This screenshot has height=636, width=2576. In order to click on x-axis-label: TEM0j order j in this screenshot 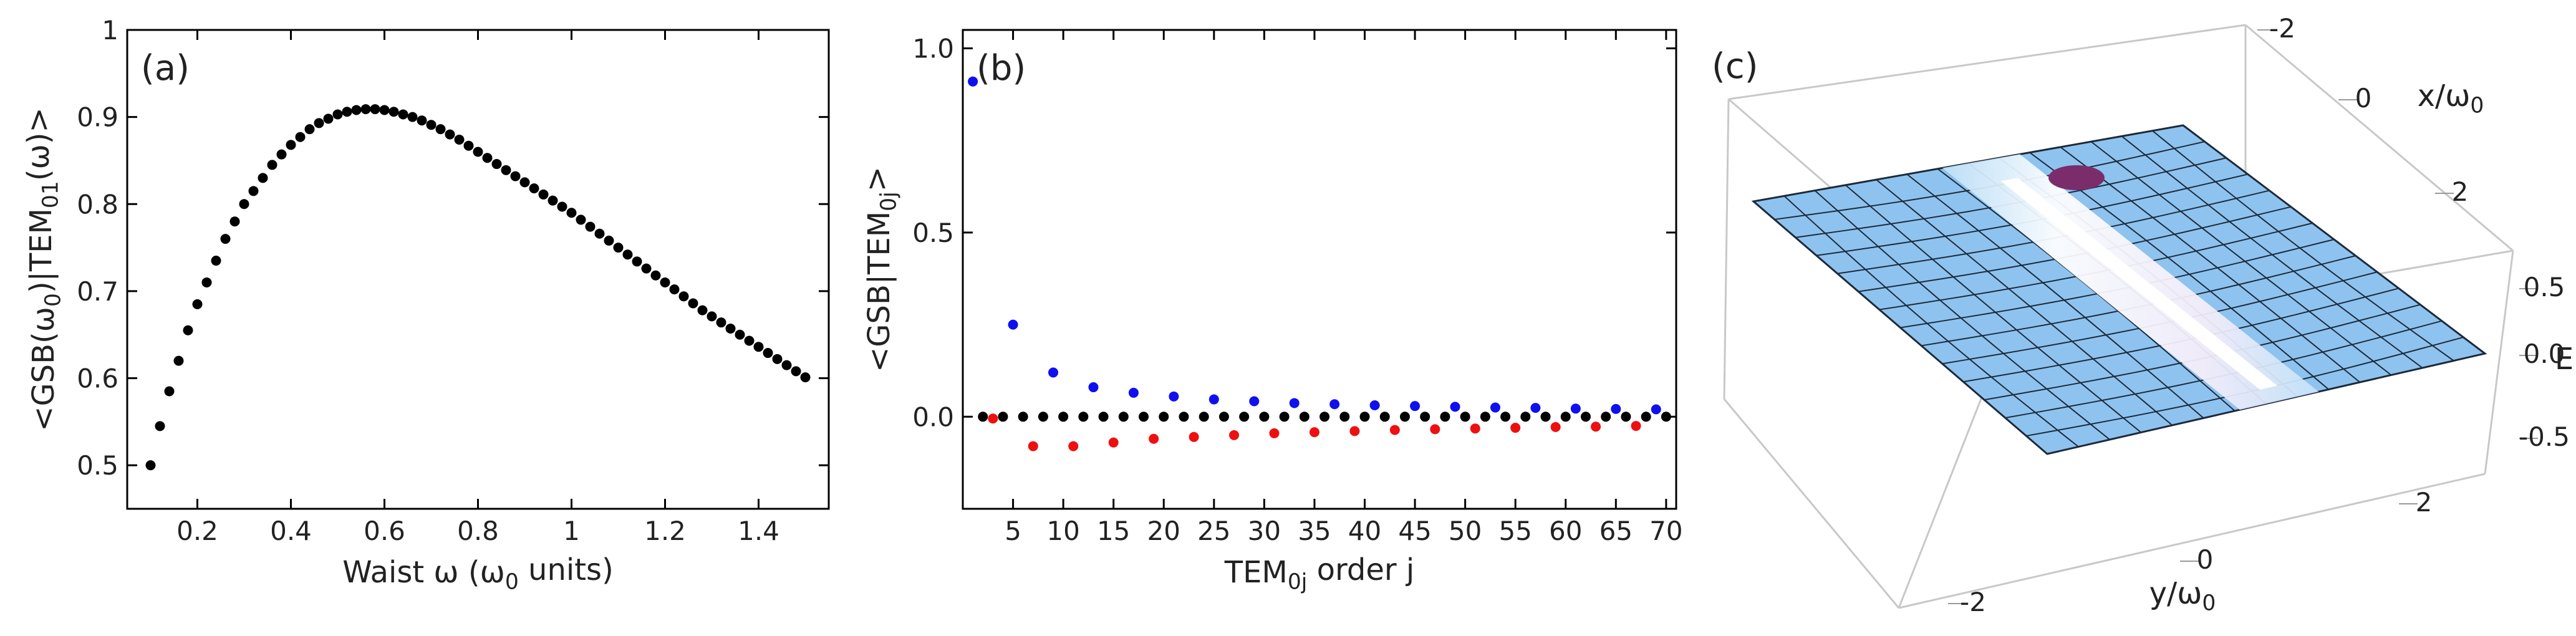, I will do `click(1319, 573)`.